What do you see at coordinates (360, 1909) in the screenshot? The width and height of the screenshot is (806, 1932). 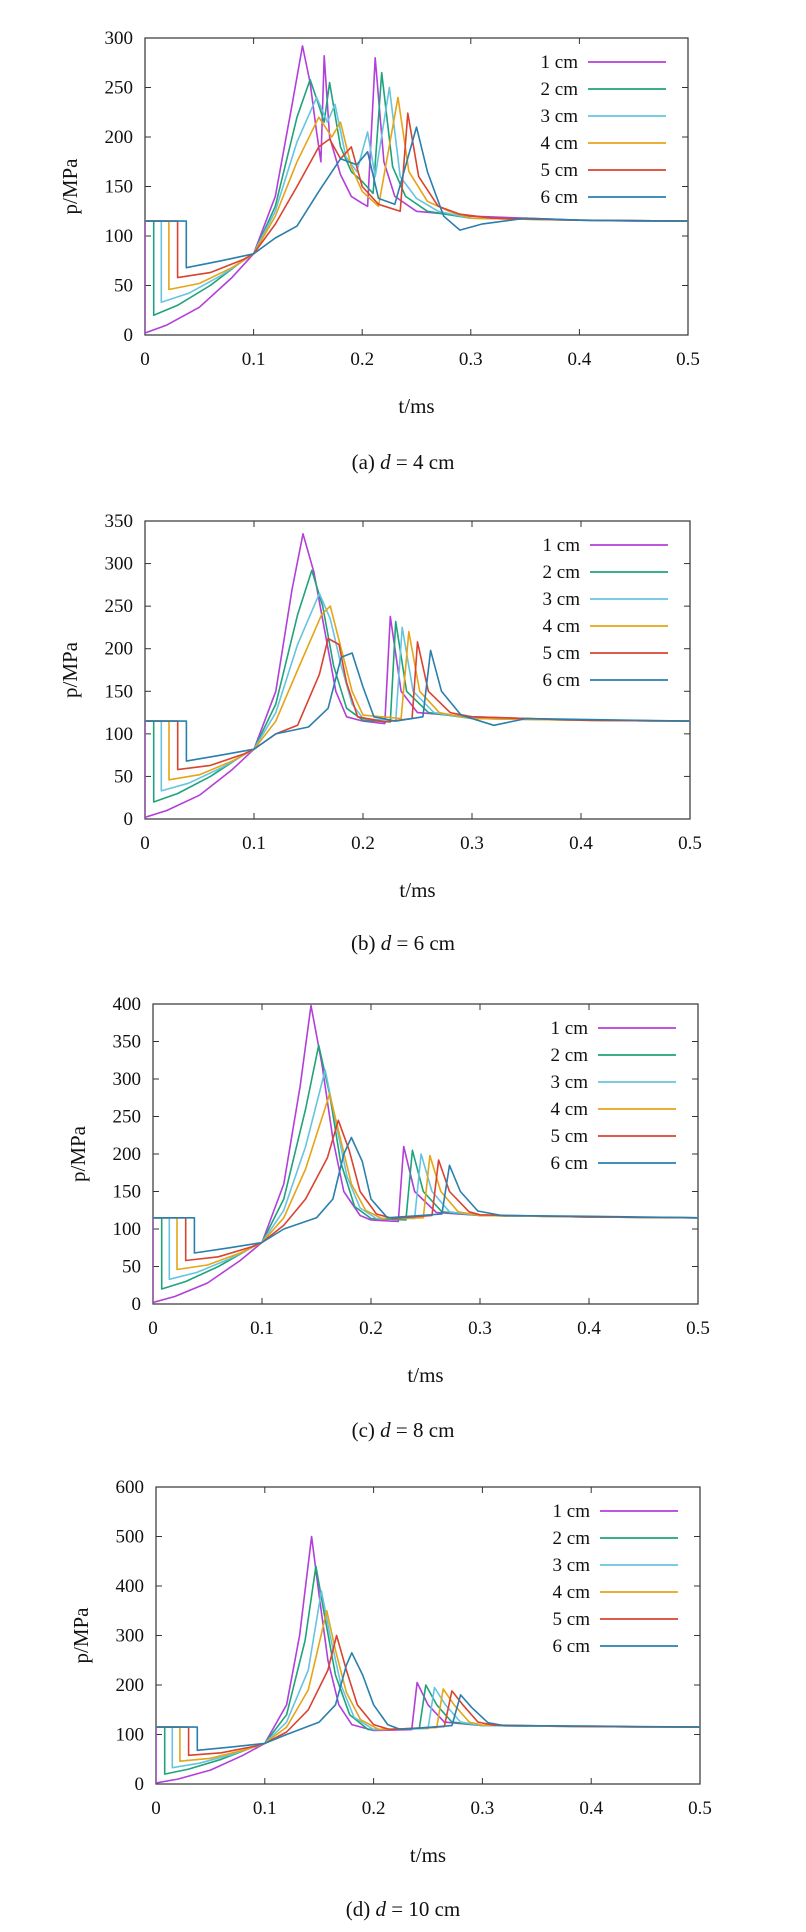 I see `caption-prefix: (d)` at bounding box center [360, 1909].